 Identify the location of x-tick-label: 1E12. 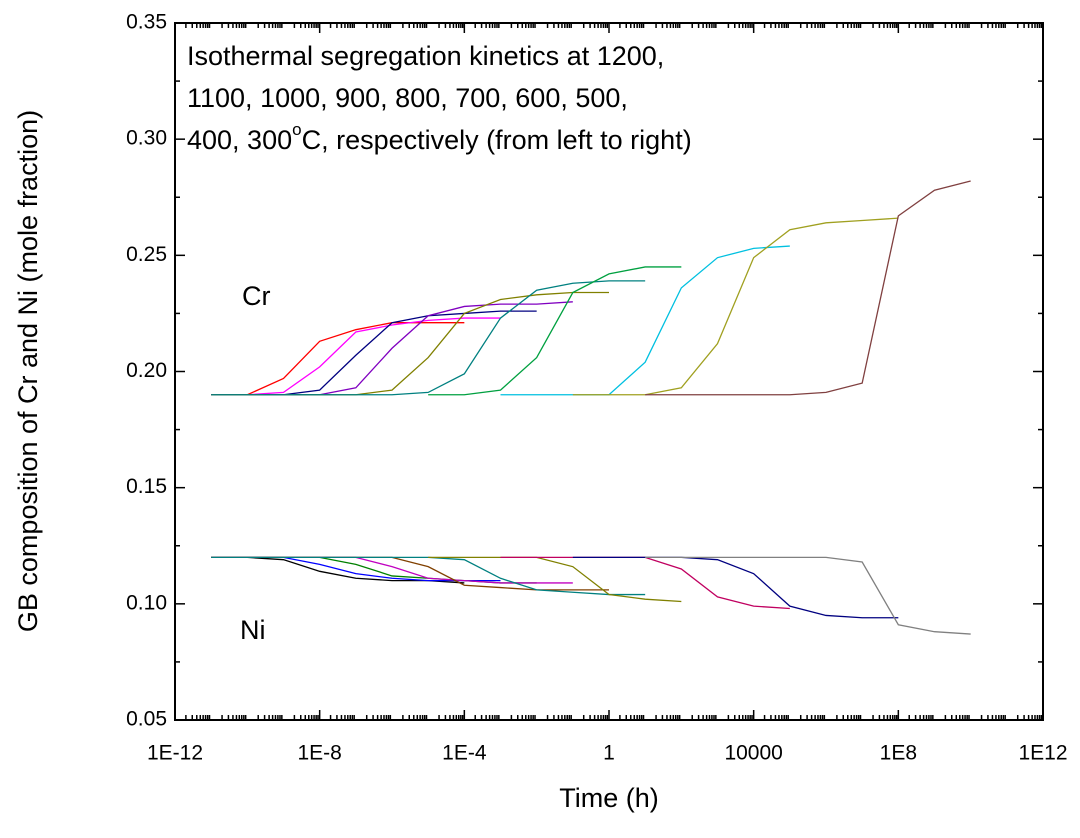
(1042, 753).